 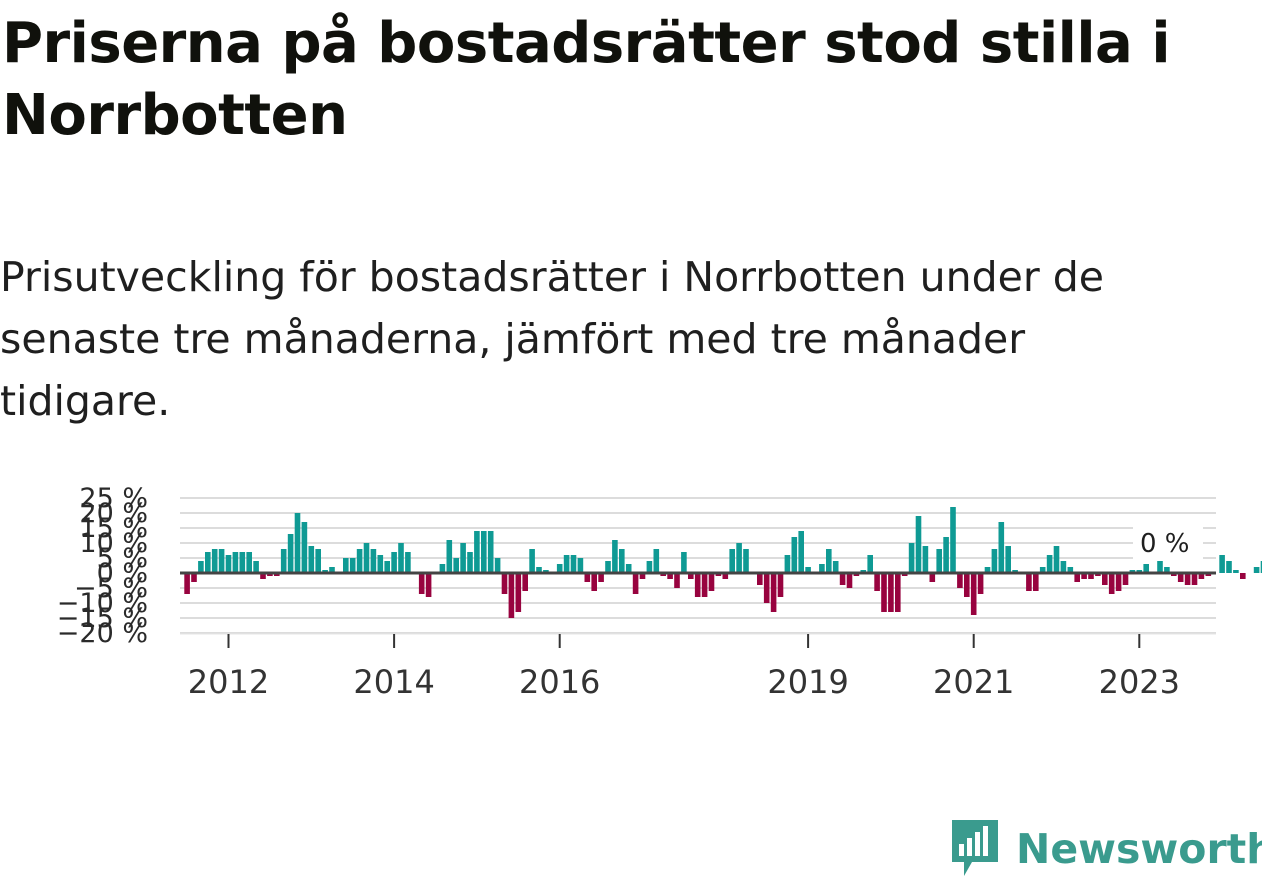 I want to click on newsworthy-logo-icon, so click(x=975, y=848).